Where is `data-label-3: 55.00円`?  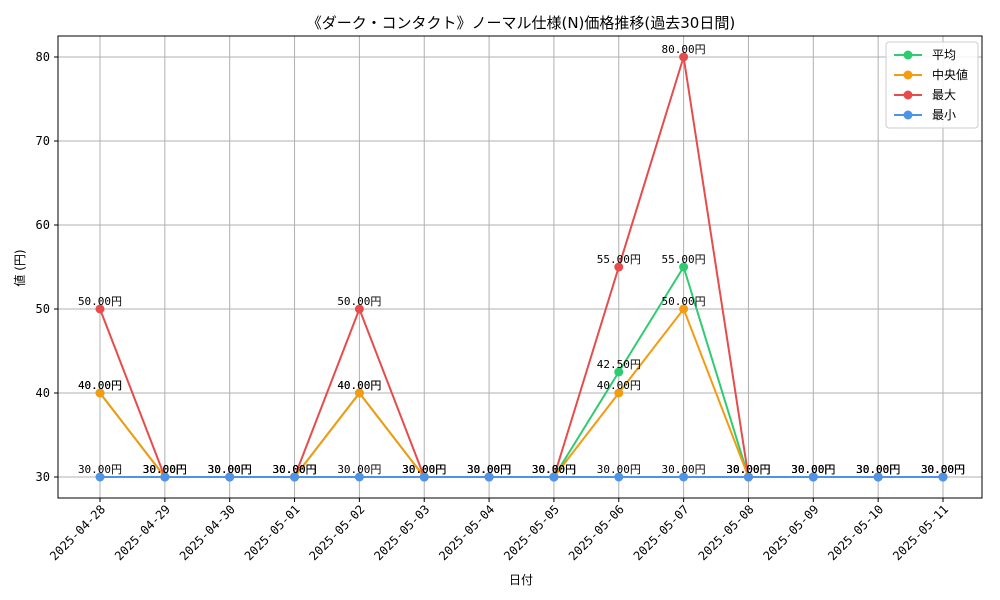
data-label-3: 55.00円 is located at coordinates (619, 259).